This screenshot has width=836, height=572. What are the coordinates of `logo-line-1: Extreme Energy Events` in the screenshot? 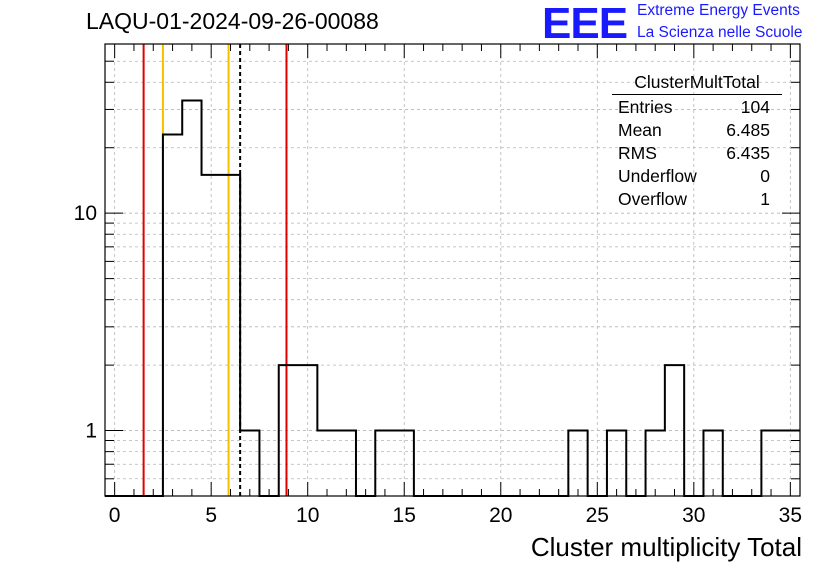 It's located at (718, 10).